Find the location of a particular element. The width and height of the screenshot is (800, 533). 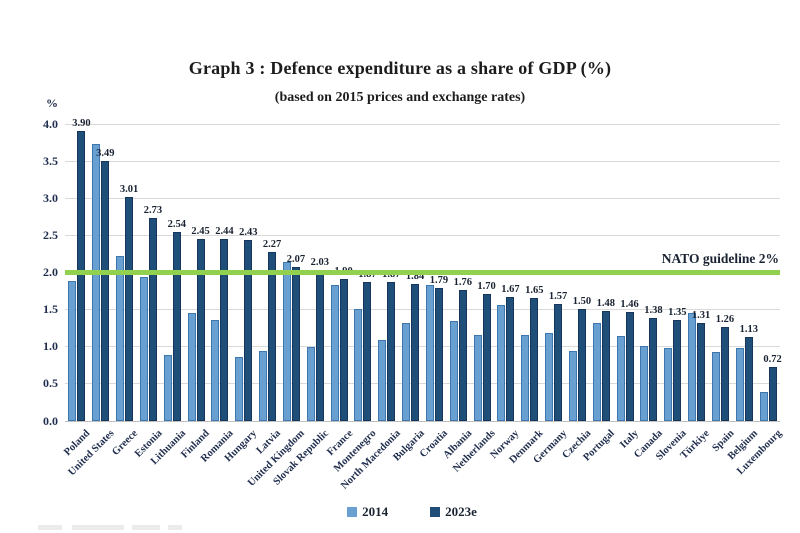

bar-2023e-lithuania is located at coordinates (176, 326).